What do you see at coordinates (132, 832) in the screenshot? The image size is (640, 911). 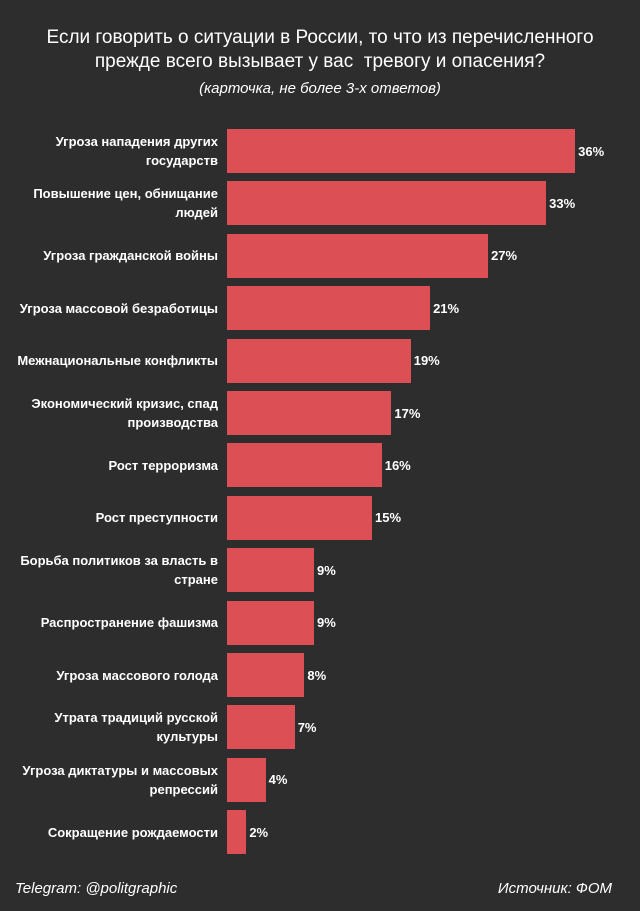 I see `category-label: Сокращение рождаемости` at bounding box center [132, 832].